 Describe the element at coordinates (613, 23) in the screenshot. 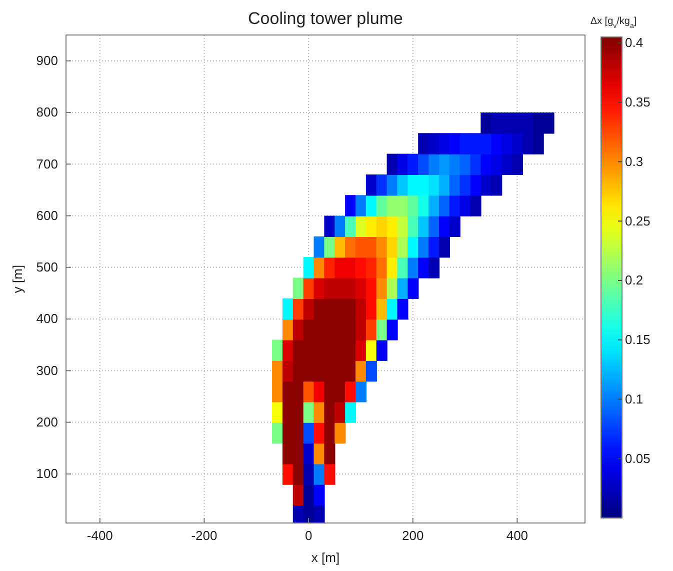

I see `color-bar-title: Δx [g$_{v}$/kg$_{a}$]` at that location.